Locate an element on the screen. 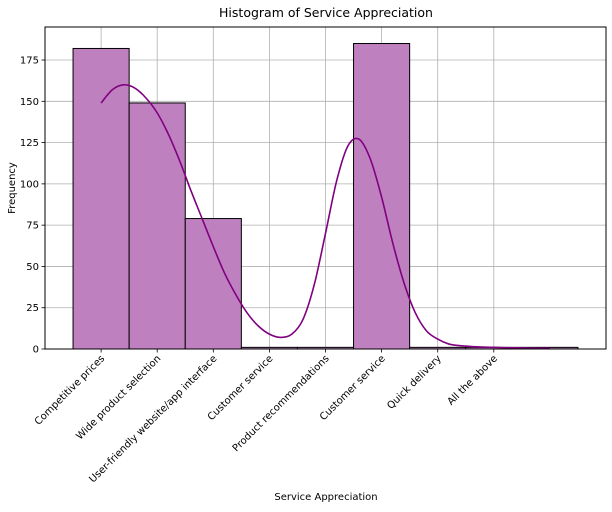 This screenshot has width=612, height=512. y-axis-label: Frequency is located at coordinates (12, 188).